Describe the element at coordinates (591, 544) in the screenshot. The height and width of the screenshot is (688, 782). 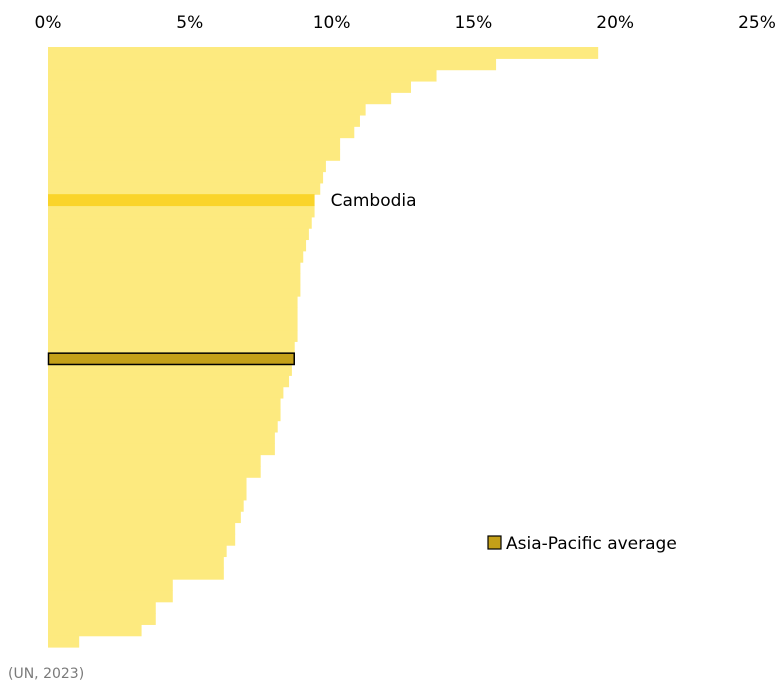
I see `legend-label-average: Asia-Pacific average` at that location.